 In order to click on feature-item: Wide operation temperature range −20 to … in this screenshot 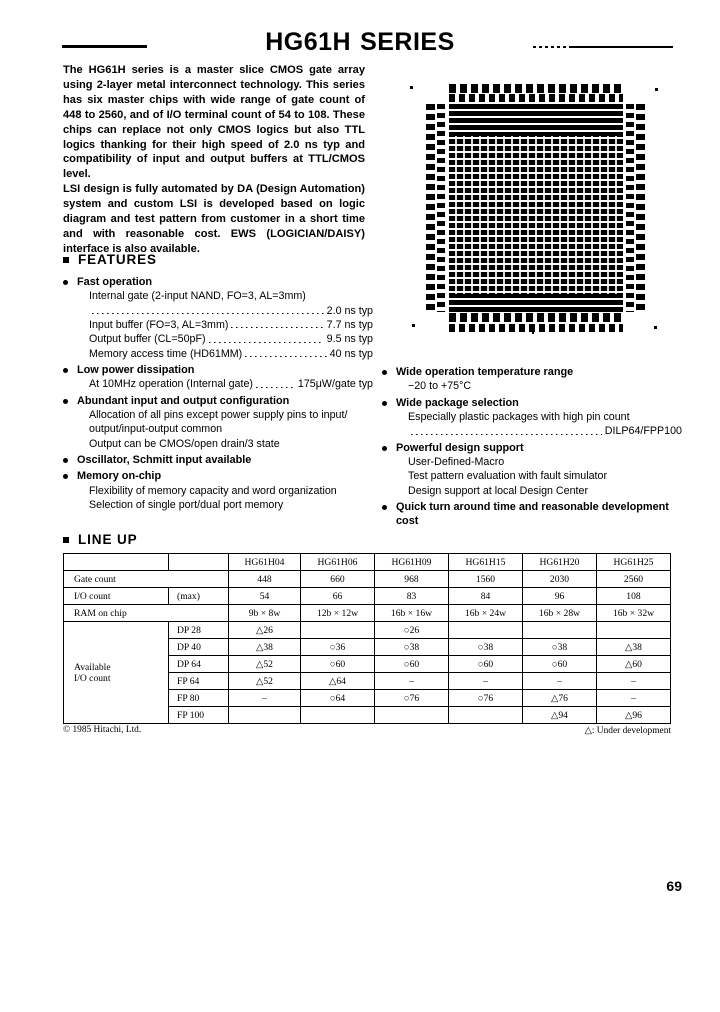, I will do `click(532, 379)`.